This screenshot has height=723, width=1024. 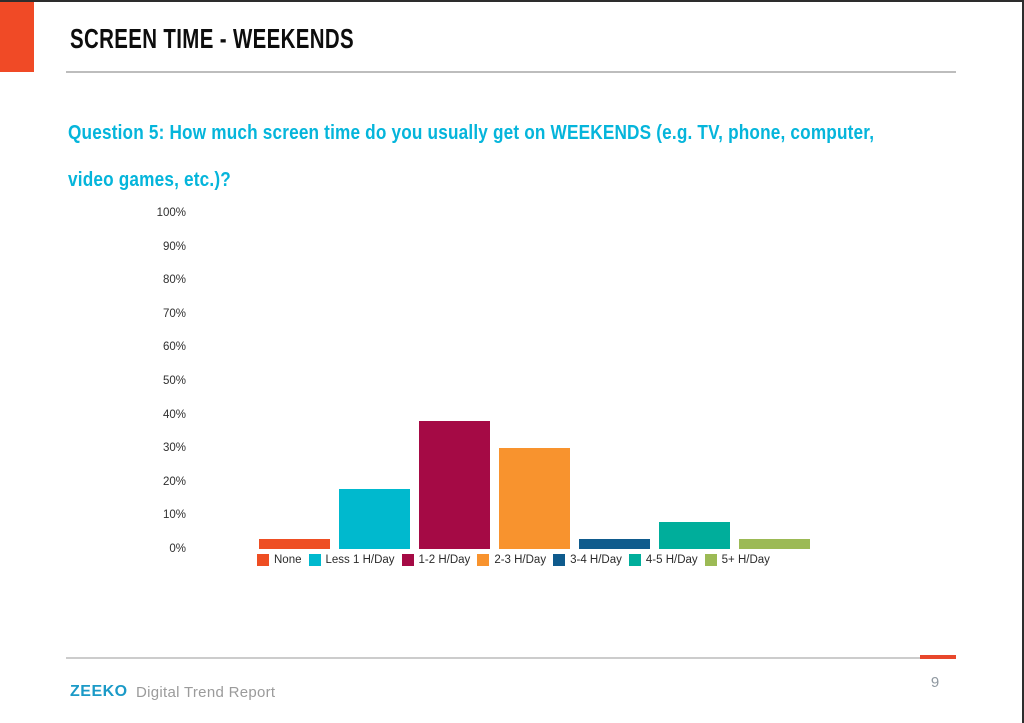 What do you see at coordinates (174, 381) in the screenshot?
I see `y-tick-50: 50%` at bounding box center [174, 381].